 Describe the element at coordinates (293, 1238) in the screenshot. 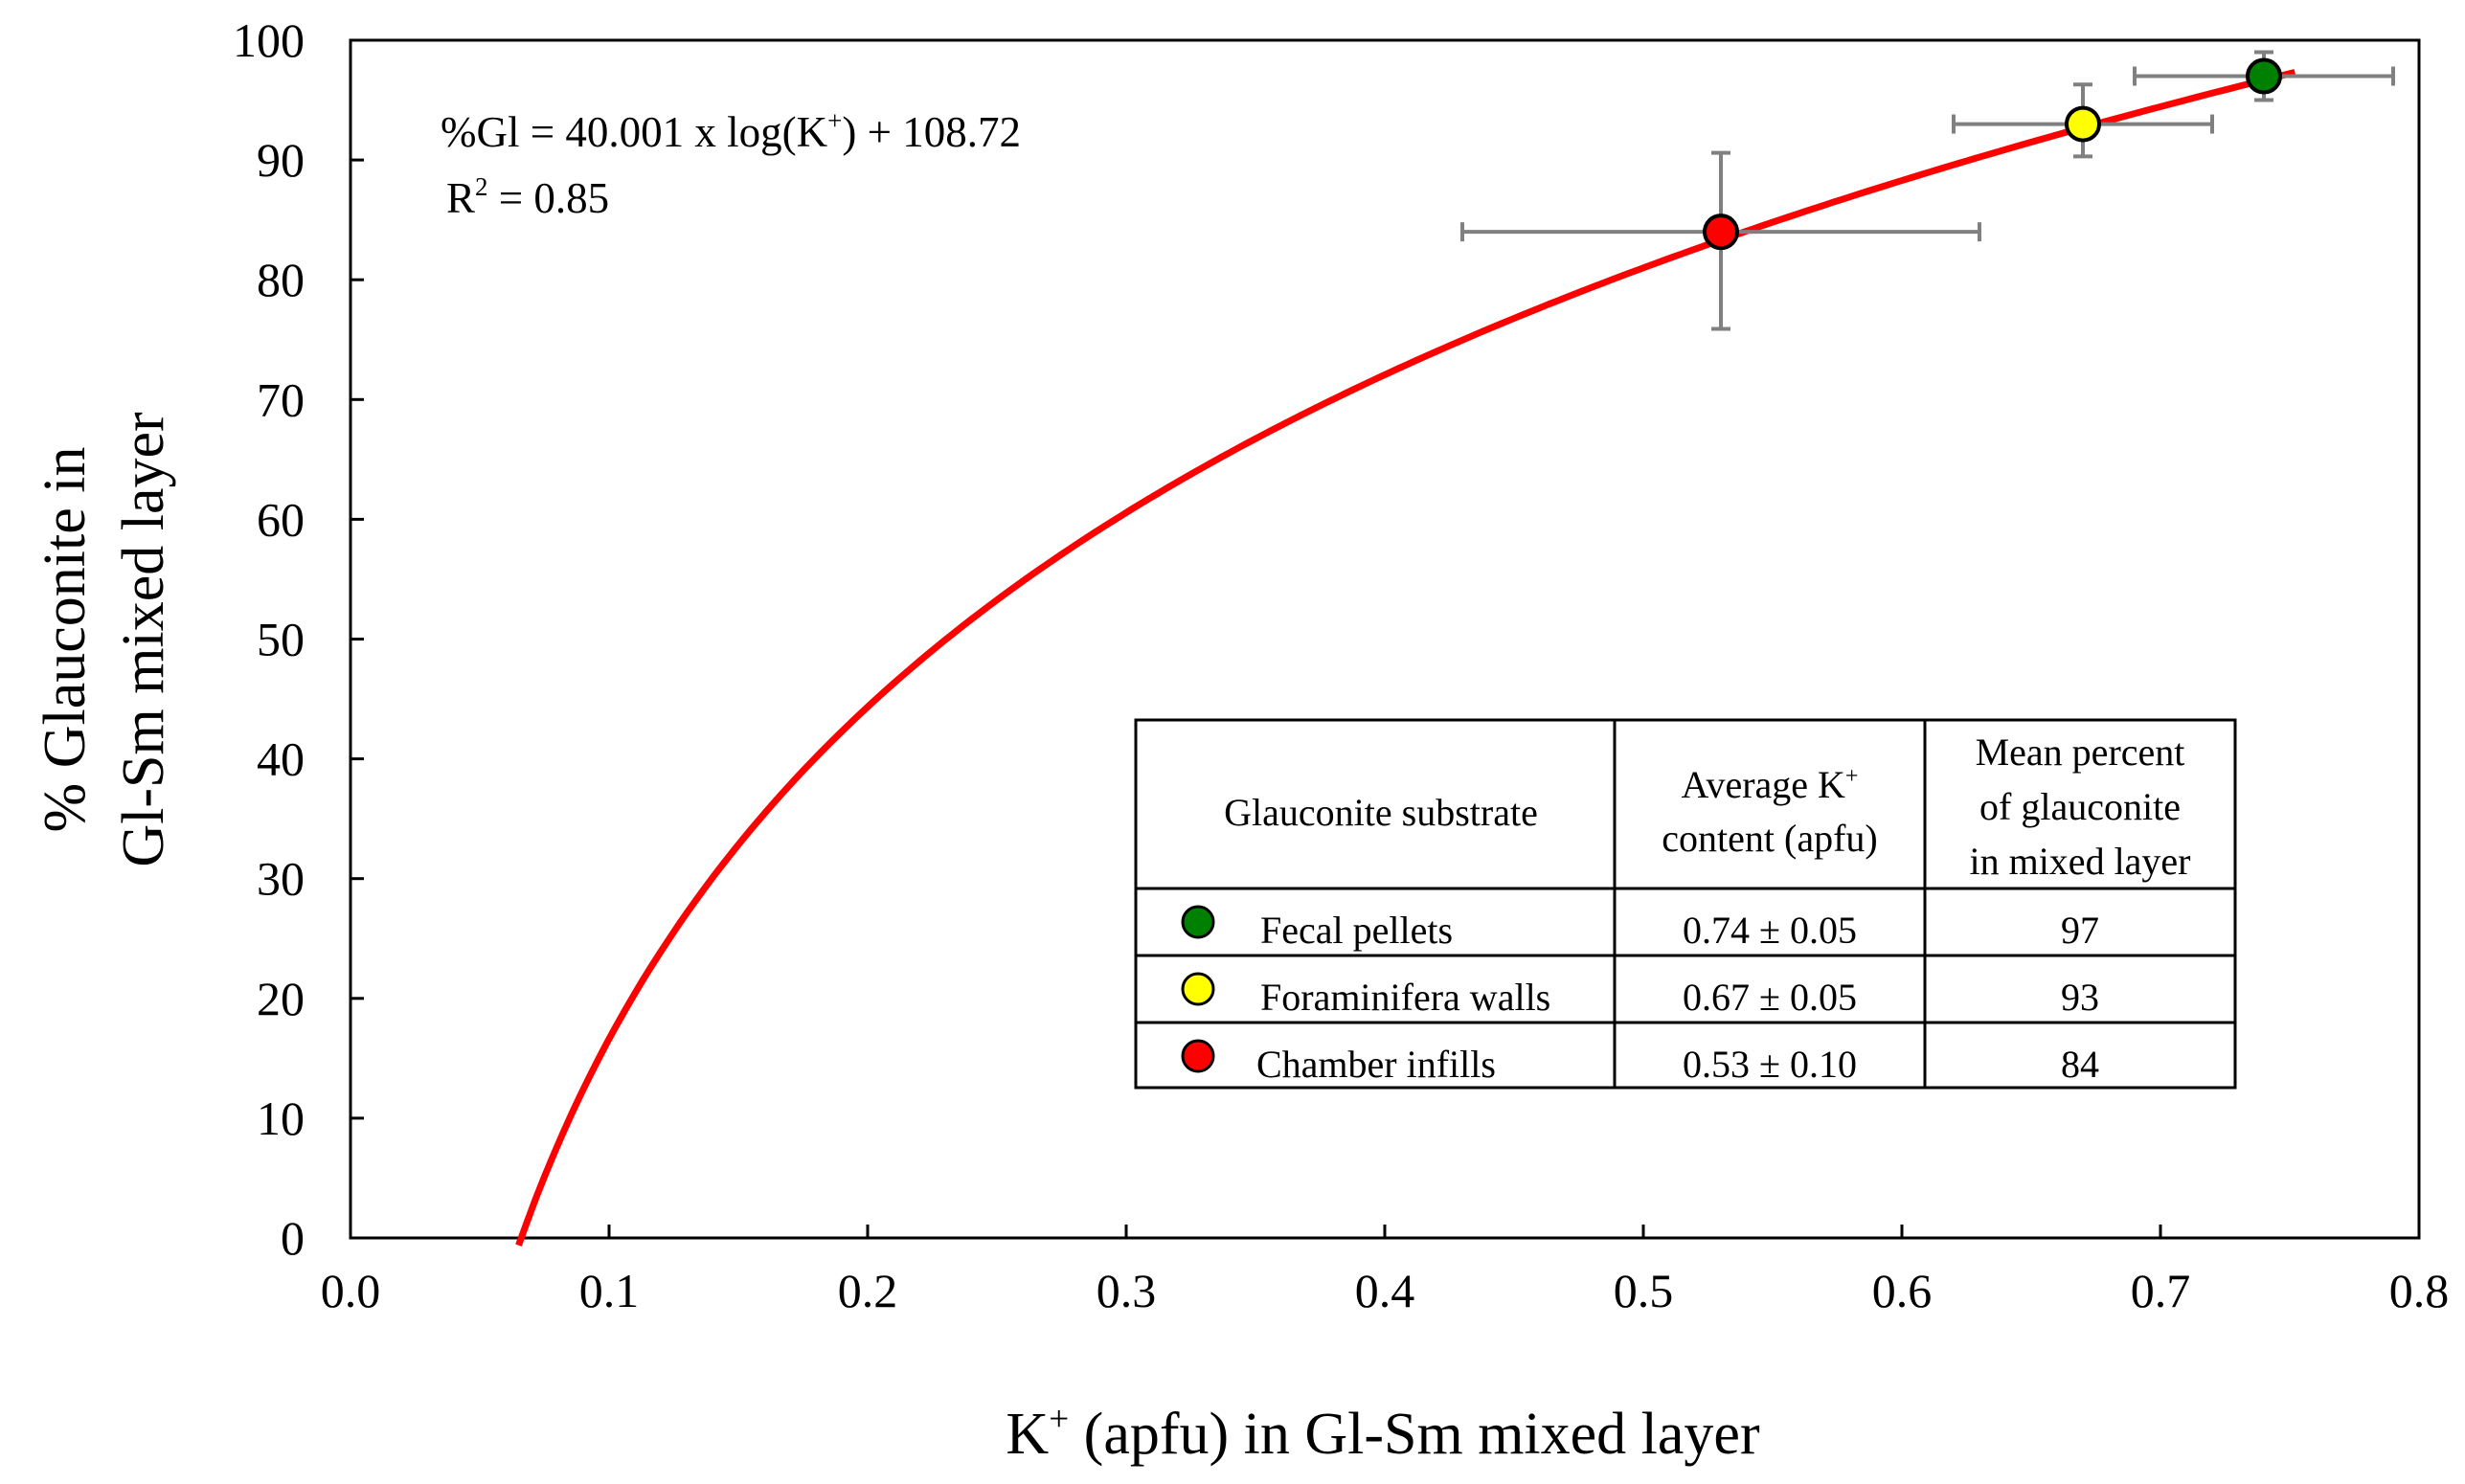

I see `y-tick-label: 0` at that location.